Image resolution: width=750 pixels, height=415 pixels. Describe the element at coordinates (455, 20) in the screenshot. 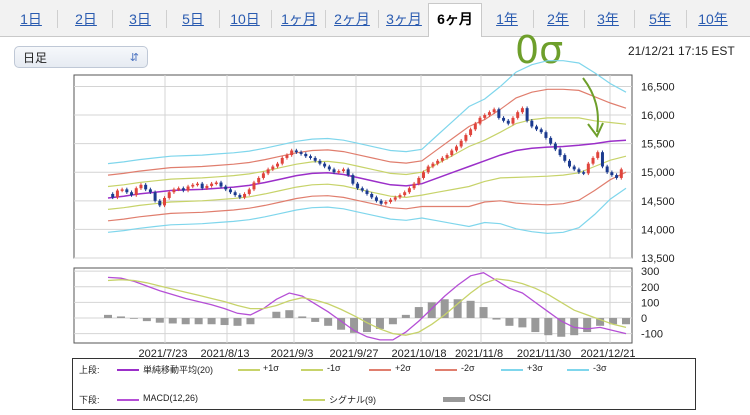

I see `tab-8: 6ヶ月` at that location.